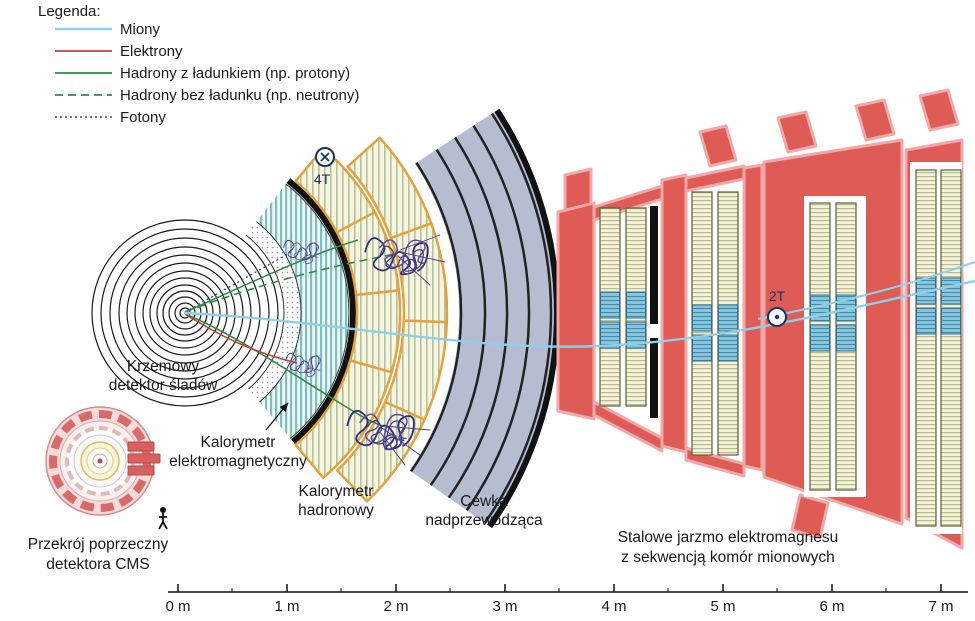 This screenshot has width=975, height=621. Describe the element at coordinates (238, 461) in the screenshot. I see `ecal-label: elektromagnetyczny` at that location.